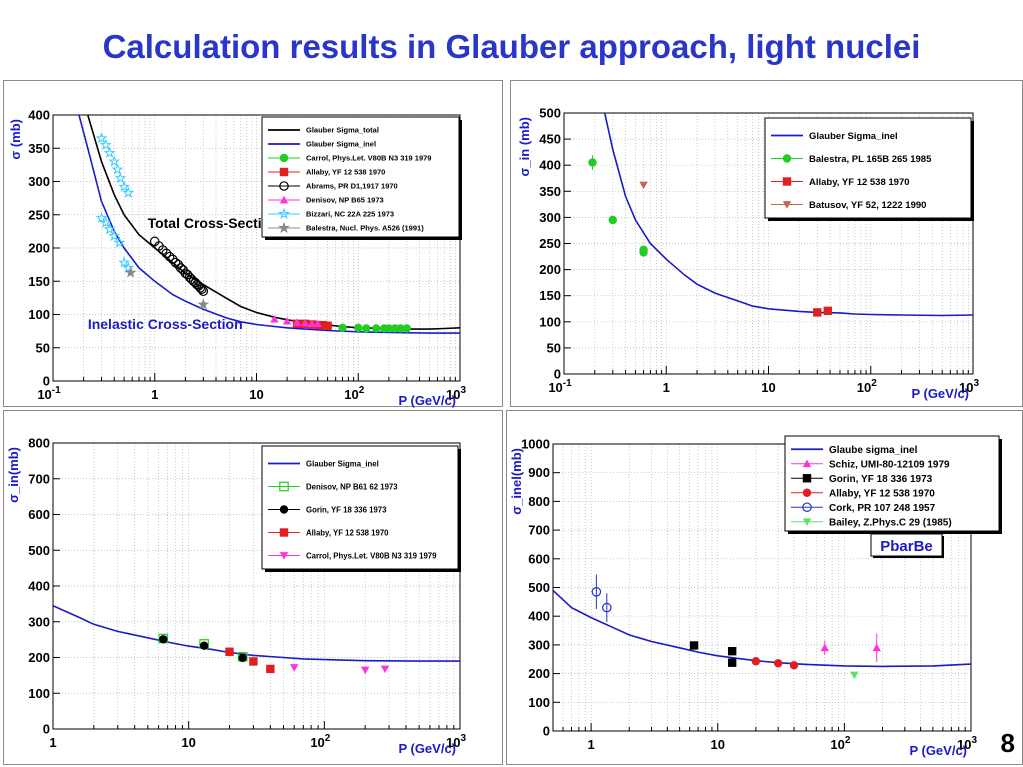  Describe the element at coordinates (1007, 743) in the screenshot. I see `page-number: 8` at that location.